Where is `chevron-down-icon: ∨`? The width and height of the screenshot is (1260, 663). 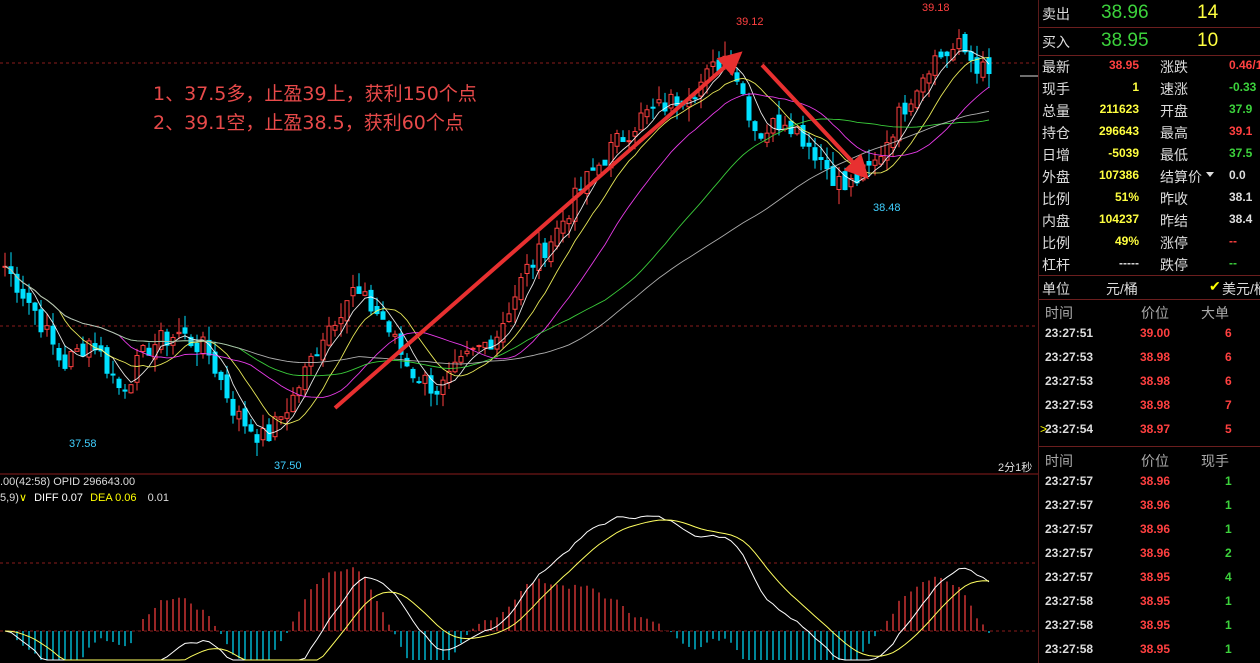
chevron-down-icon: ∨ is located at coordinates (23, 498).